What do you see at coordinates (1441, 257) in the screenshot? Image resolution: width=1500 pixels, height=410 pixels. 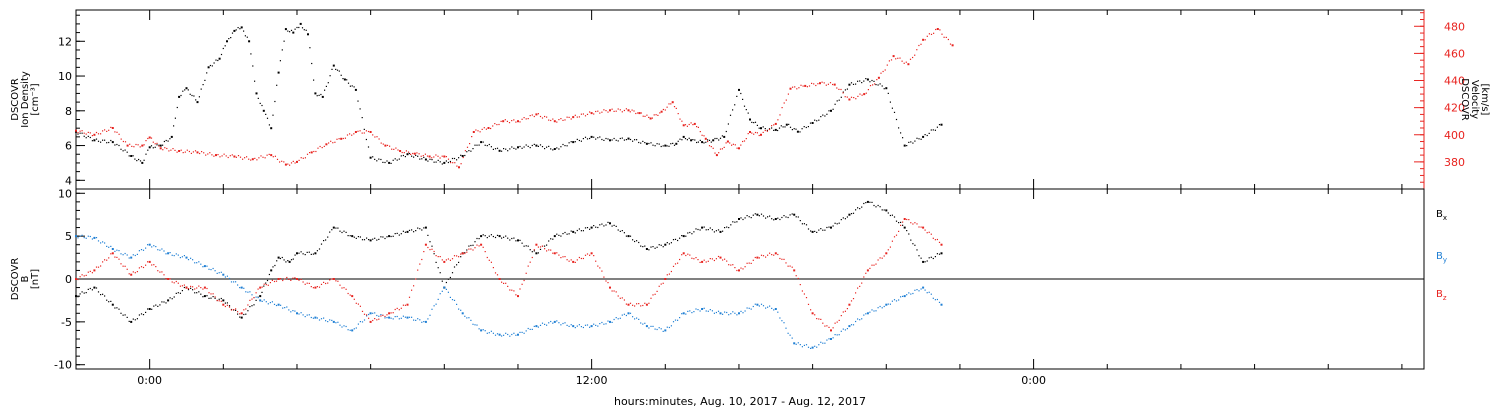 I see `legend-by: By` at bounding box center [1441, 257].